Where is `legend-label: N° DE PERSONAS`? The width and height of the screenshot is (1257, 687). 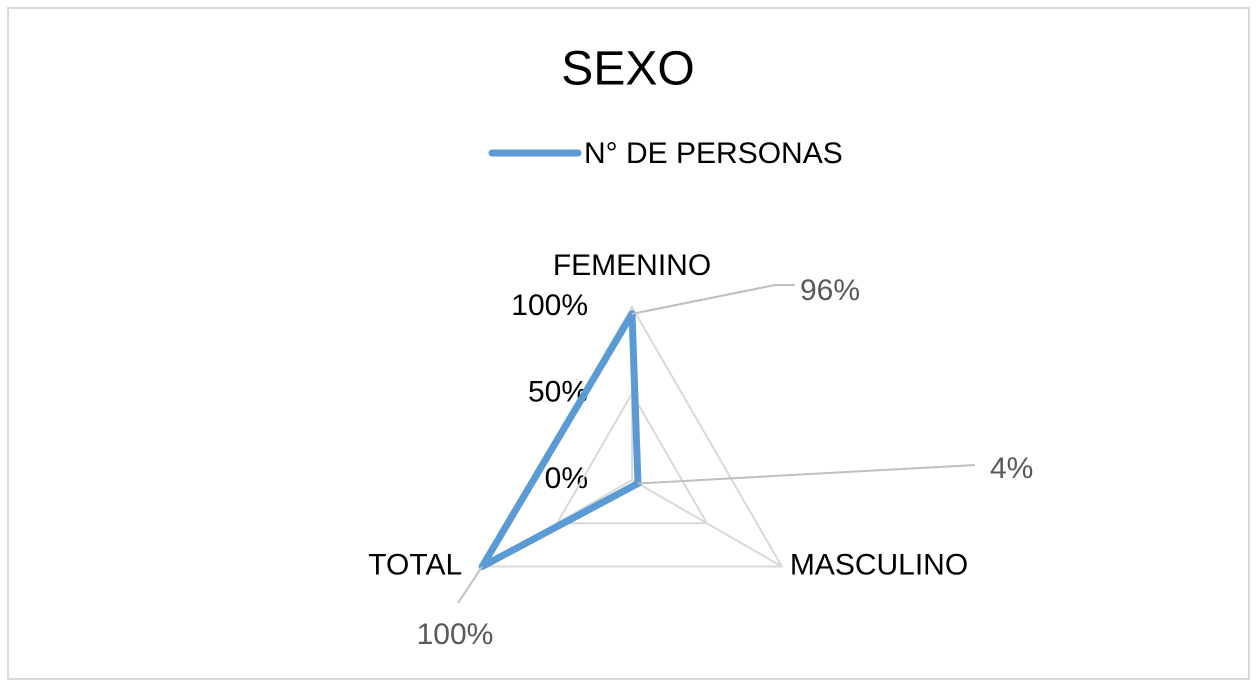 legend-label: N° DE PERSONAS is located at coordinates (713, 153).